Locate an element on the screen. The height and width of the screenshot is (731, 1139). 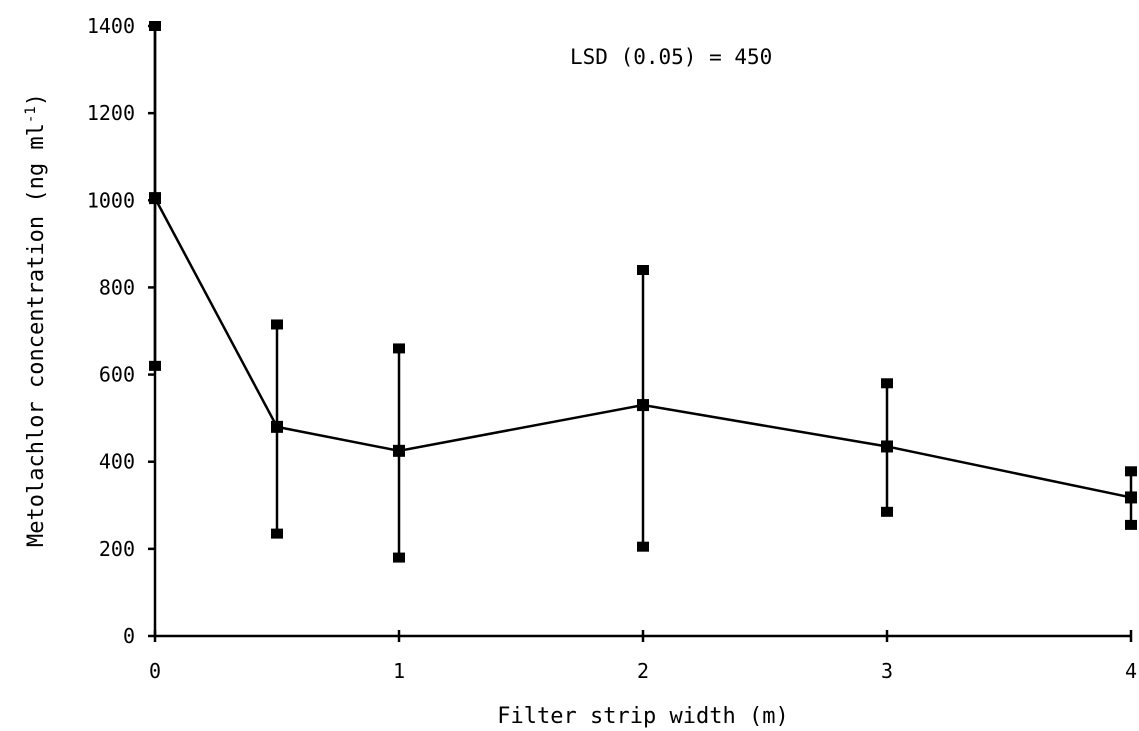
x-tick-label: 4 is located at coordinates (1131, 671).